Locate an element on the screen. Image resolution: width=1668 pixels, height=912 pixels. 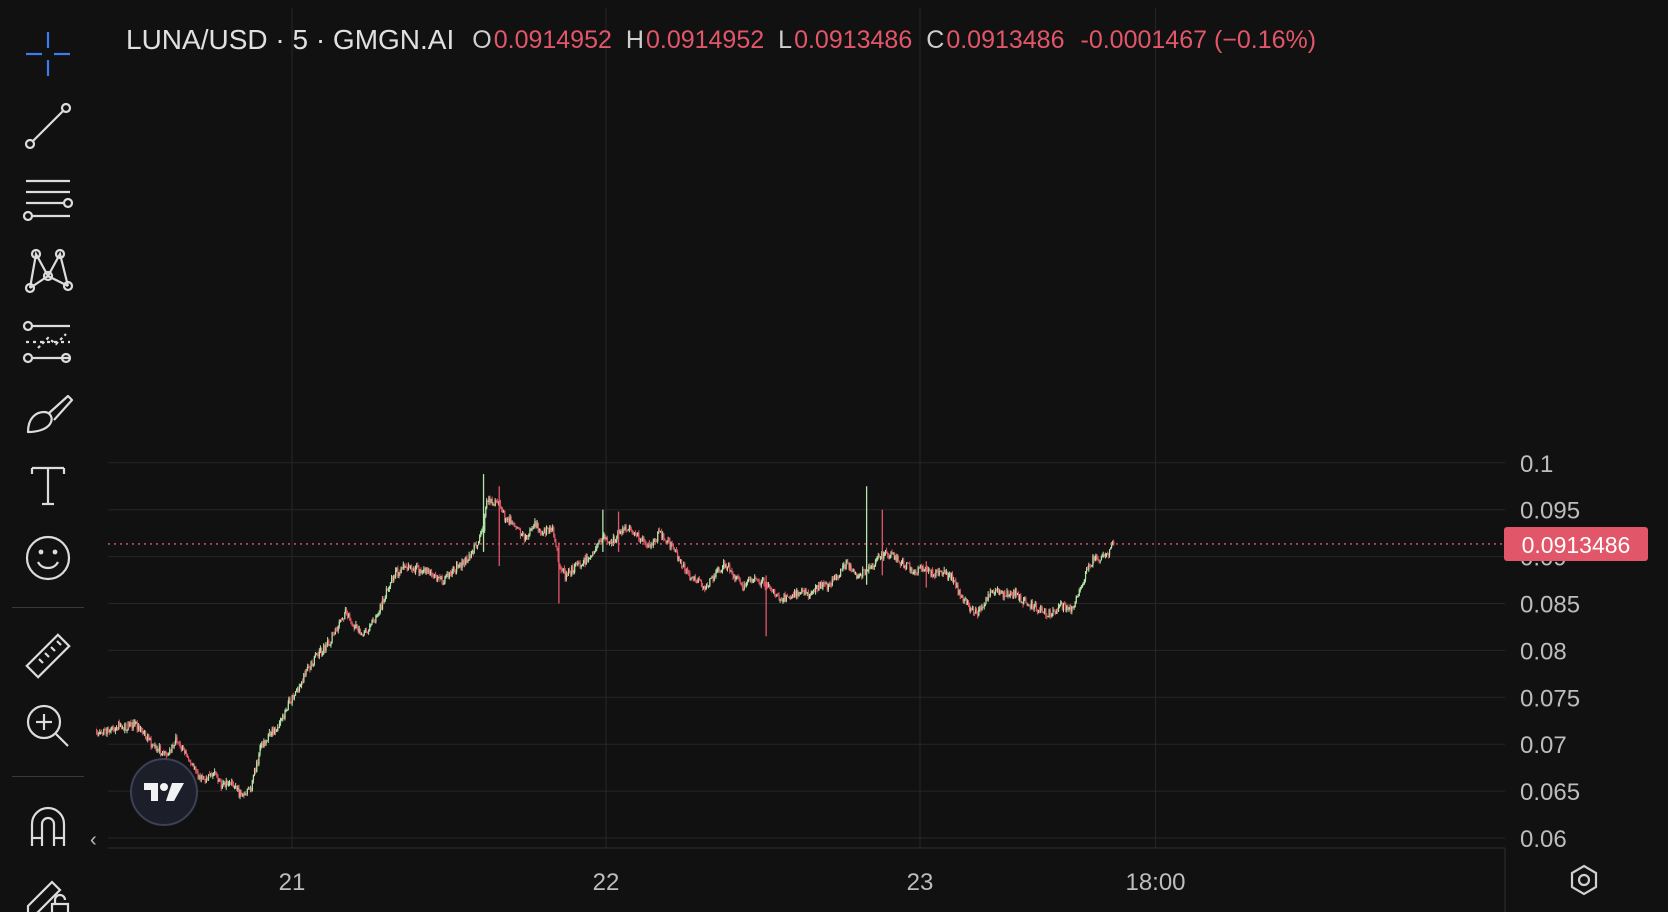
fib-retracement-tool is located at coordinates (48, 198).